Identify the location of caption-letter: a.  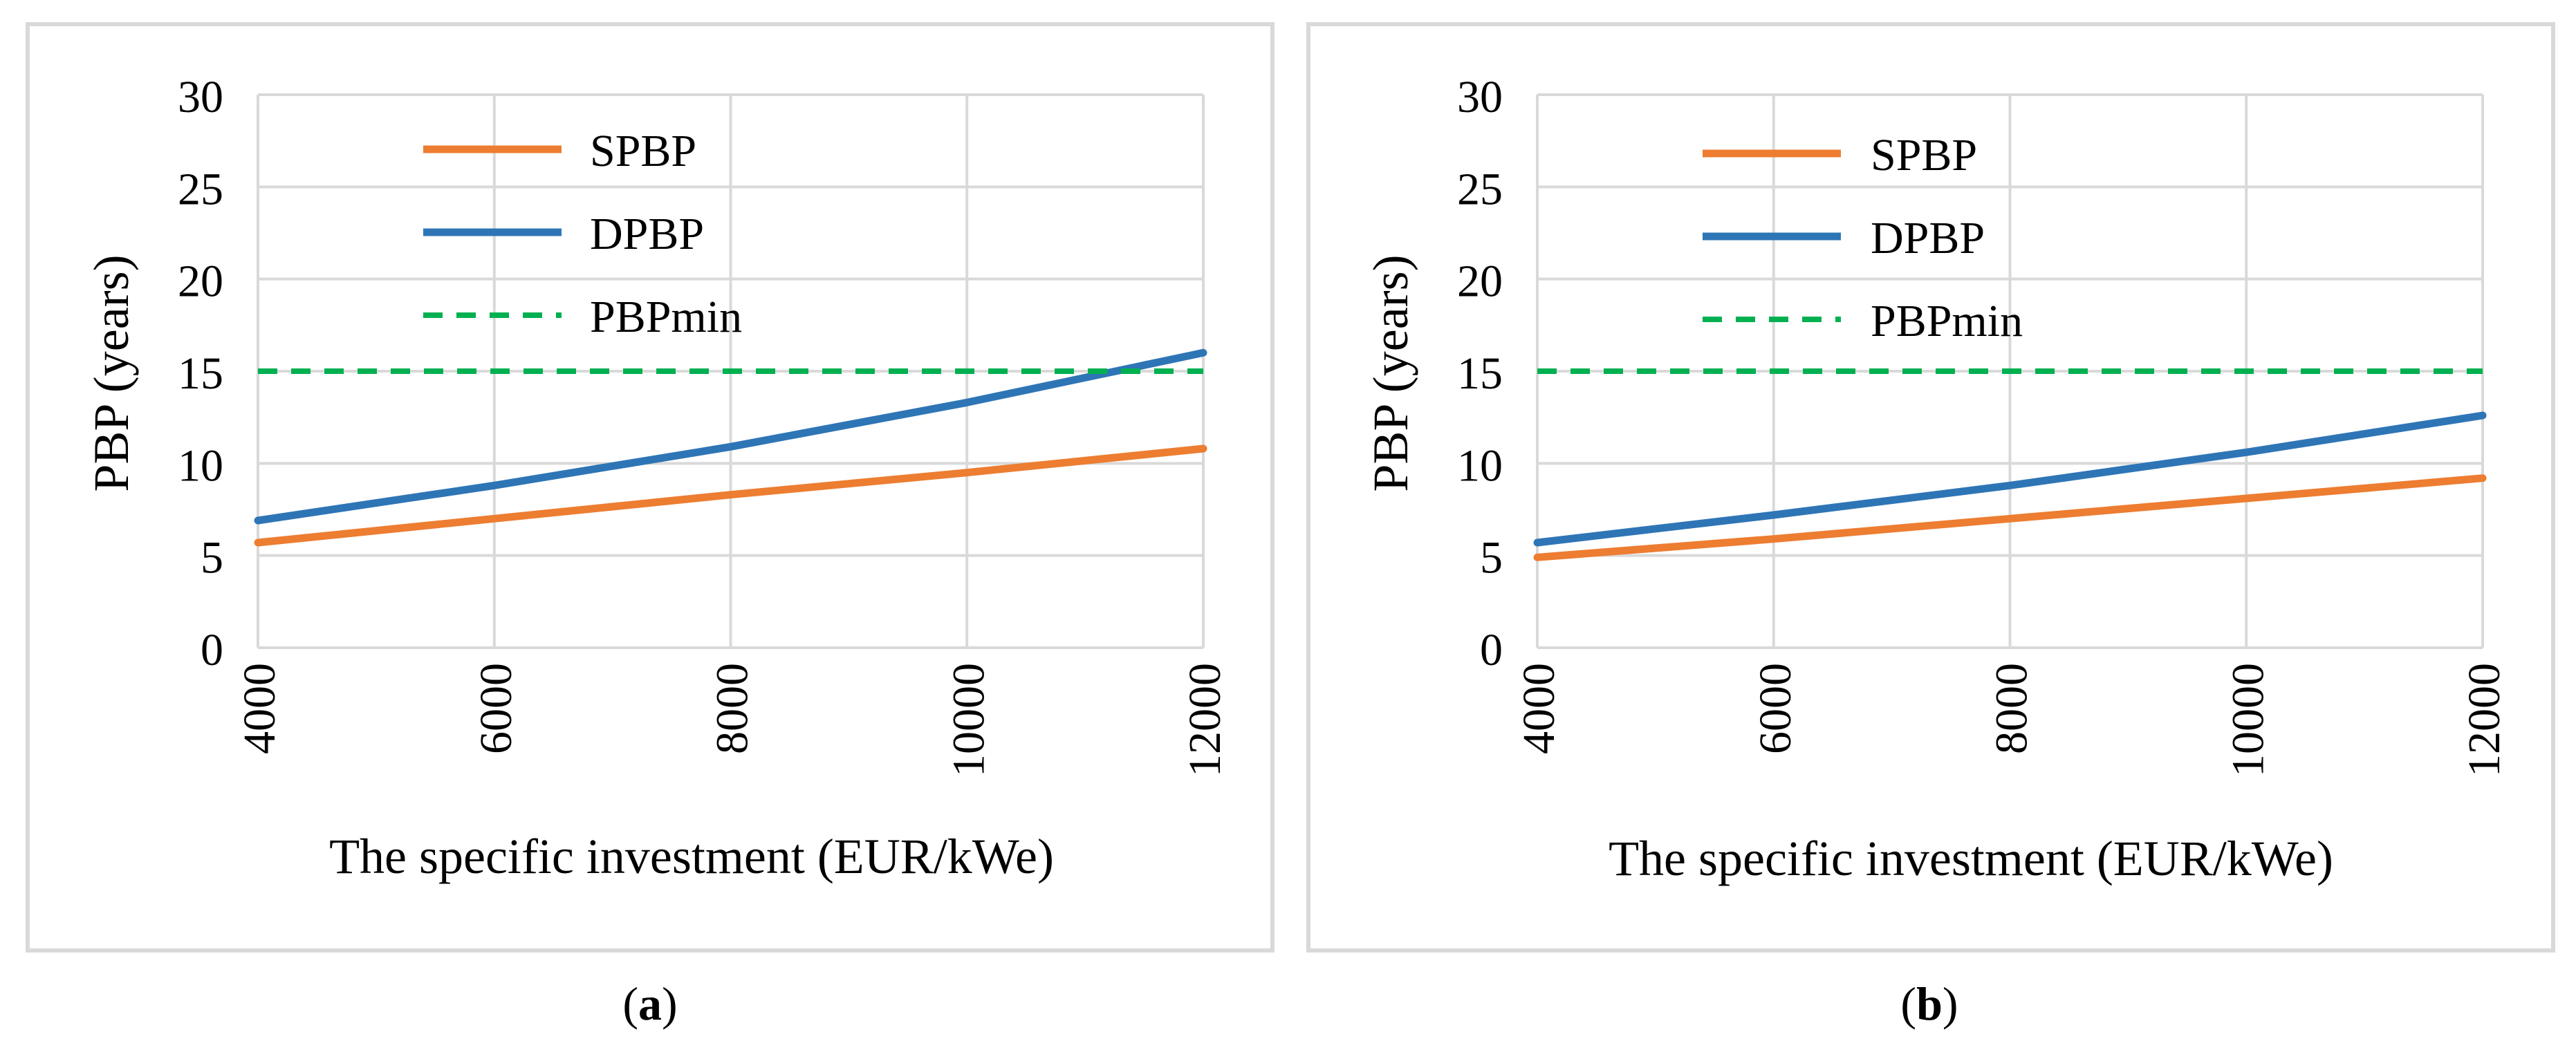
(650, 1003).